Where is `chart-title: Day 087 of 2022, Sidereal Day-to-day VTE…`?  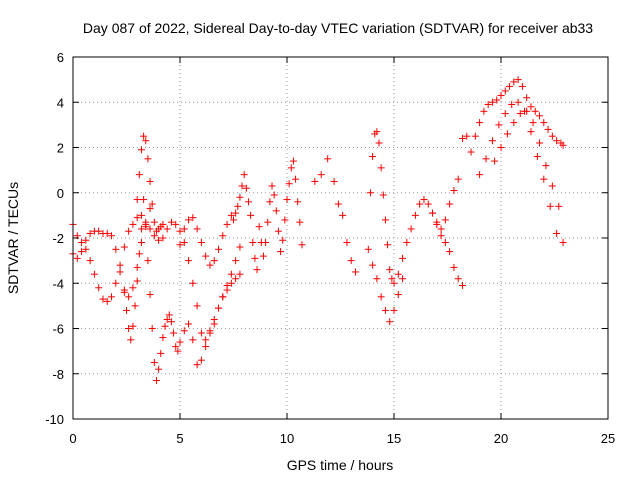
chart-title: Day 087 of 2022, Sidereal Day-to-day VTE… is located at coordinates (338, 28).